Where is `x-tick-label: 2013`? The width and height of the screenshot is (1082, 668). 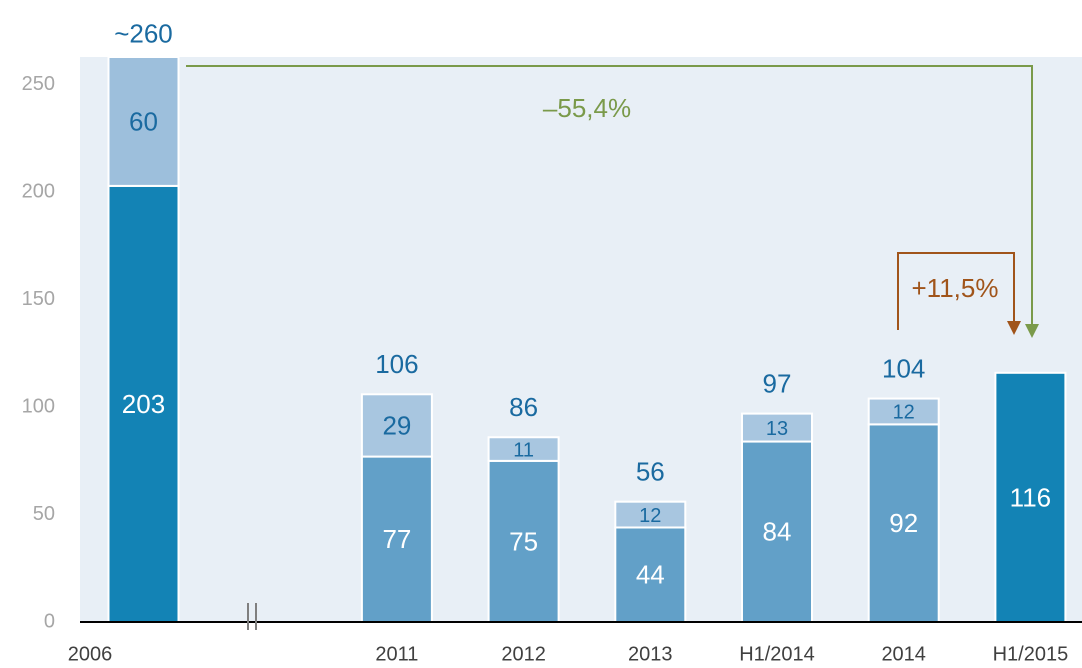 x-tick-label: 2013 is located at coordinates (650, 654).